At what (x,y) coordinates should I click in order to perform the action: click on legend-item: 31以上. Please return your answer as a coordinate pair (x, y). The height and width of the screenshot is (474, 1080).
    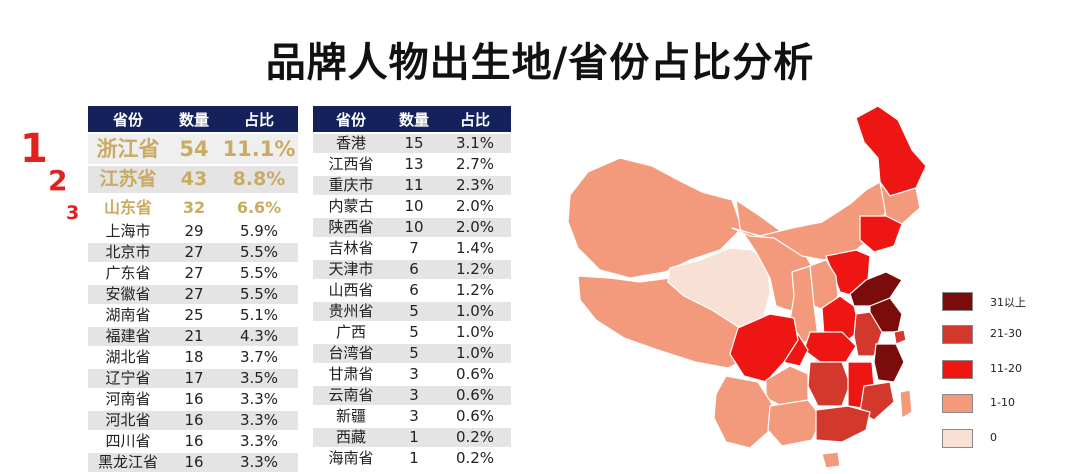
    Looking at the image, I should click on (1007, 304).